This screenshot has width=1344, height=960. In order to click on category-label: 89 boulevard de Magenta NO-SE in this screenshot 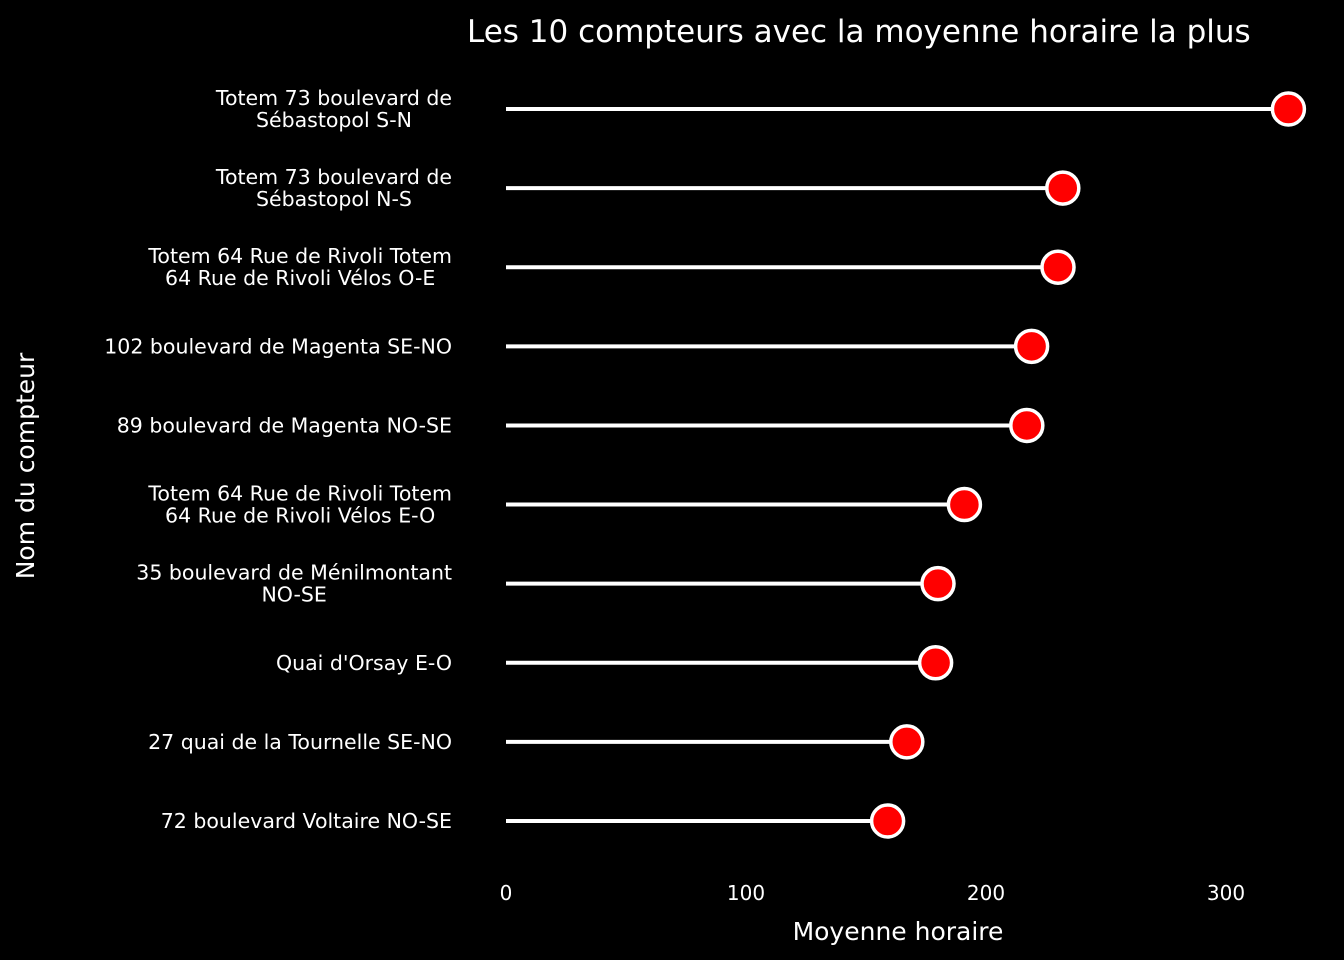, I will do `click(284, 425)`.